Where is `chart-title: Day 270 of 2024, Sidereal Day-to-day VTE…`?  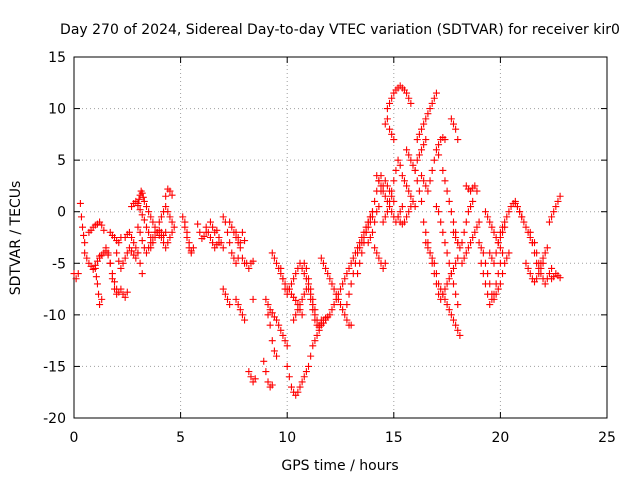
chart-title: Day 270 of 2024, Sidereal Day-to-day VTE… is located at coordinates (340, 30).